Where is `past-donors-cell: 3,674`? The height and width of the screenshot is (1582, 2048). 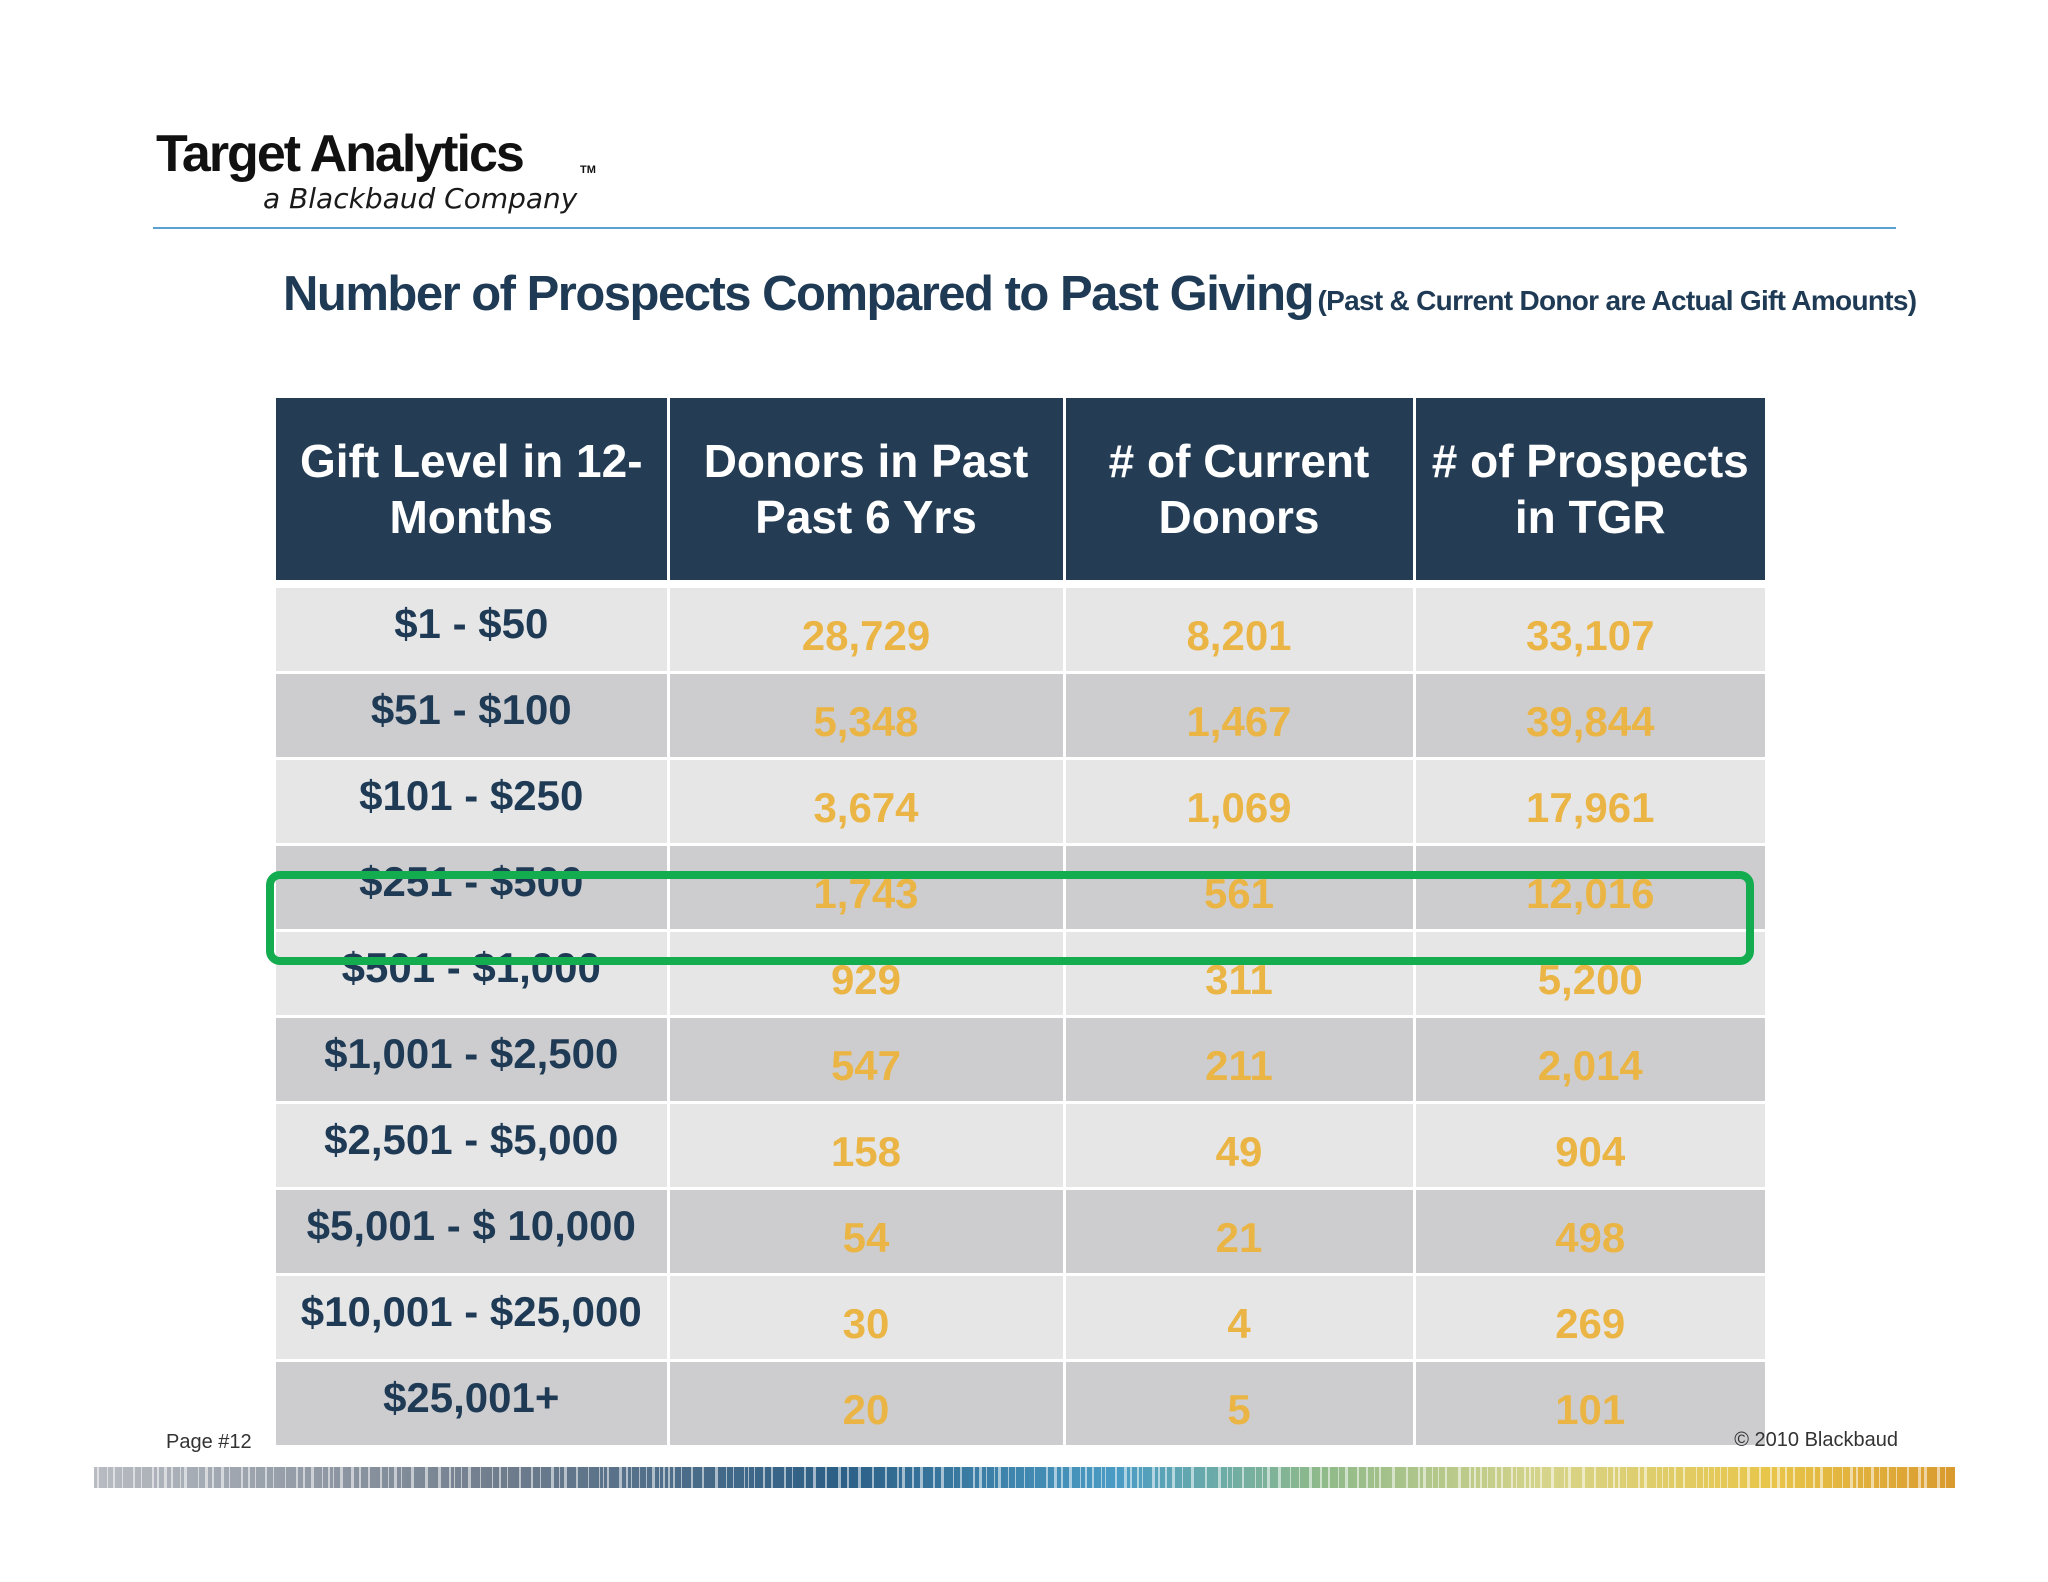
past-donors-cell: 3,674 is located at coordinates (867, 802).